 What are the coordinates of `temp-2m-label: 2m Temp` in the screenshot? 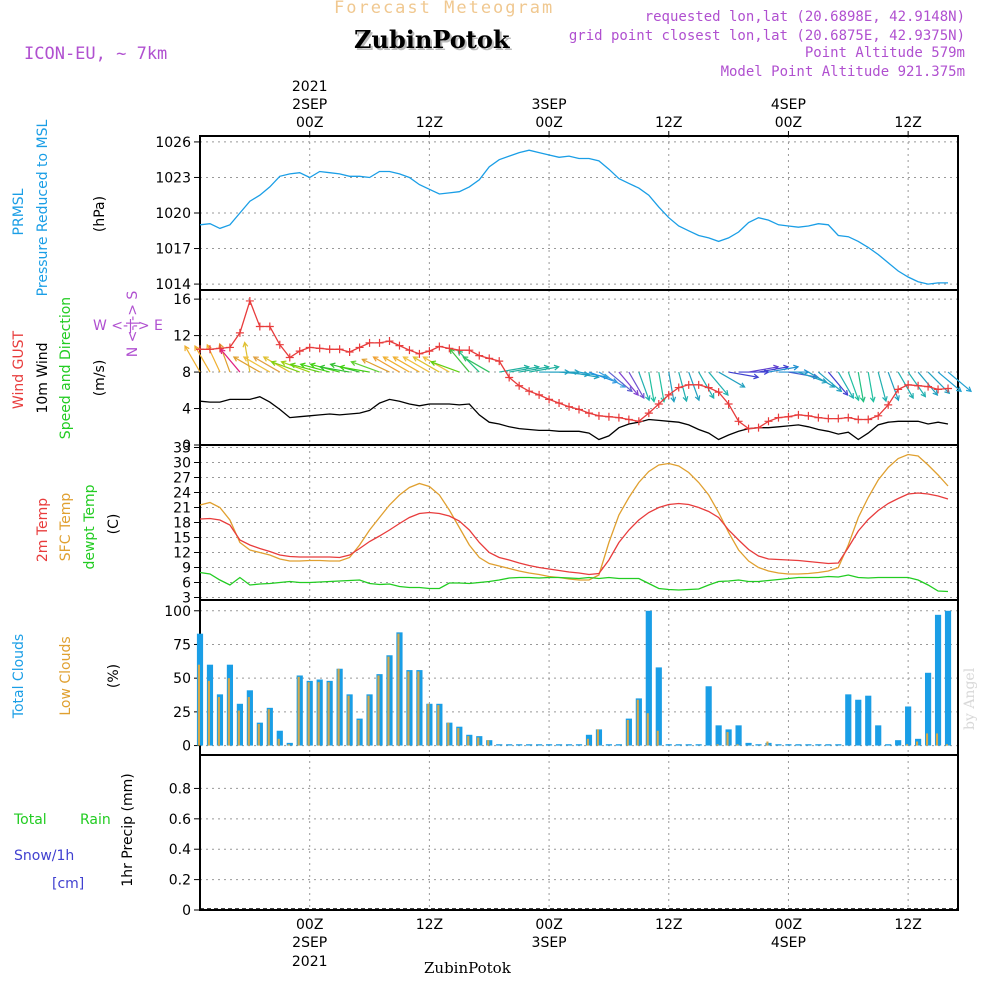 It's located at (43, 530).